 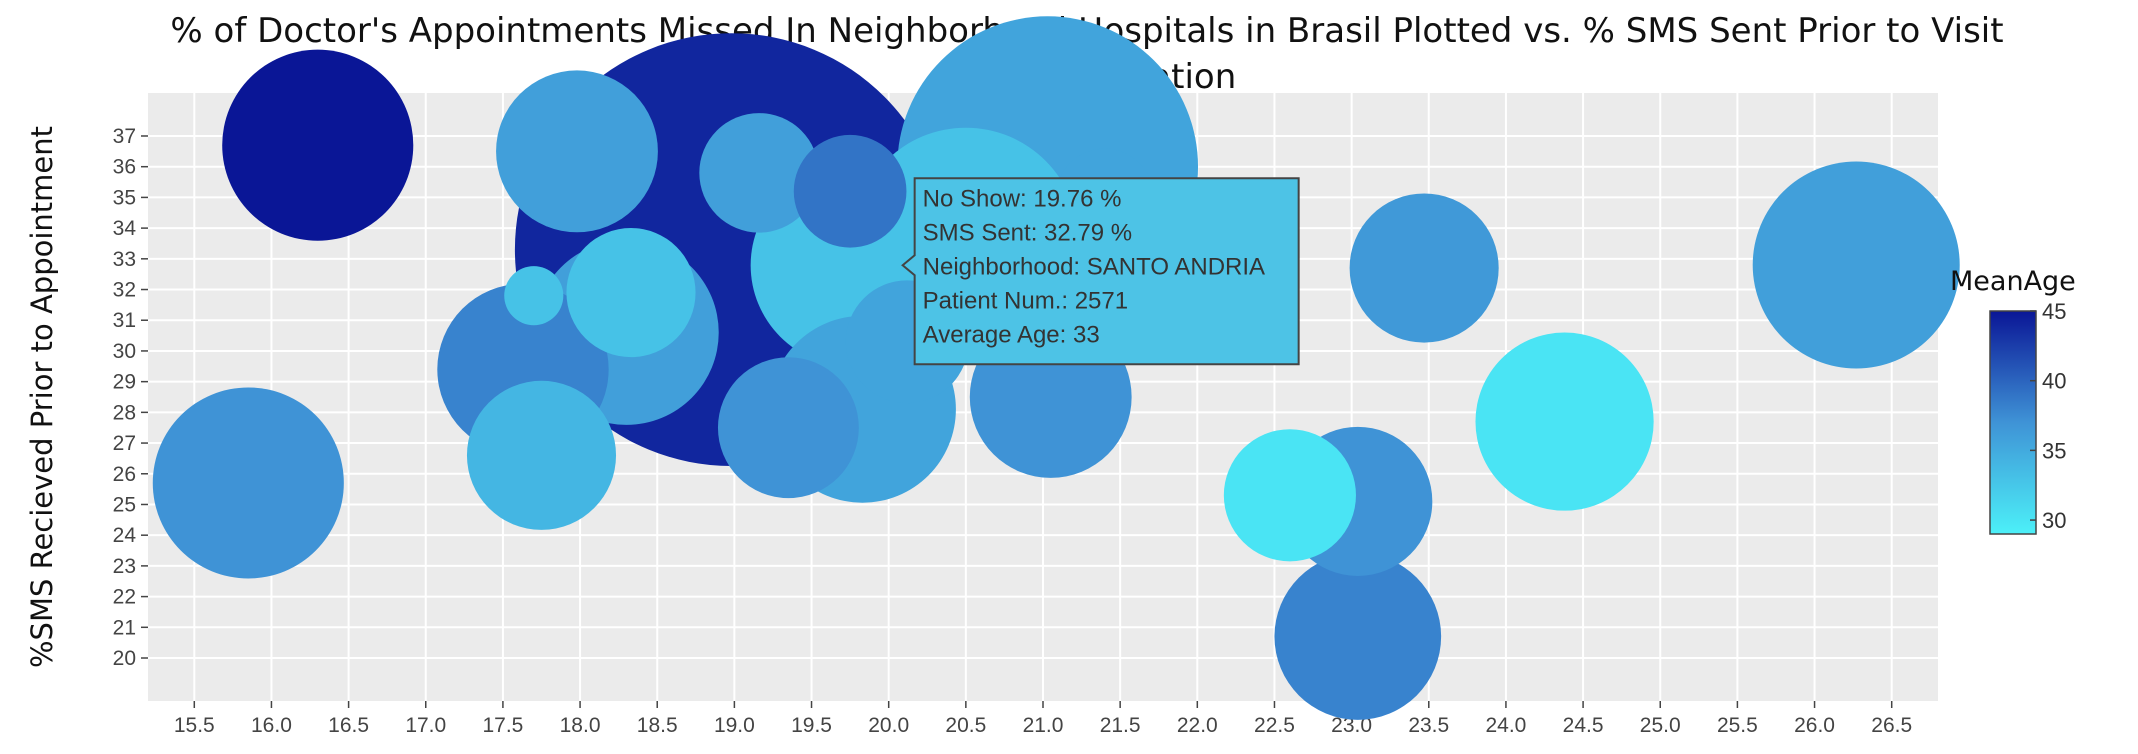 I want to click on x-tick-label: 19.0, so click(x=734, y=725).